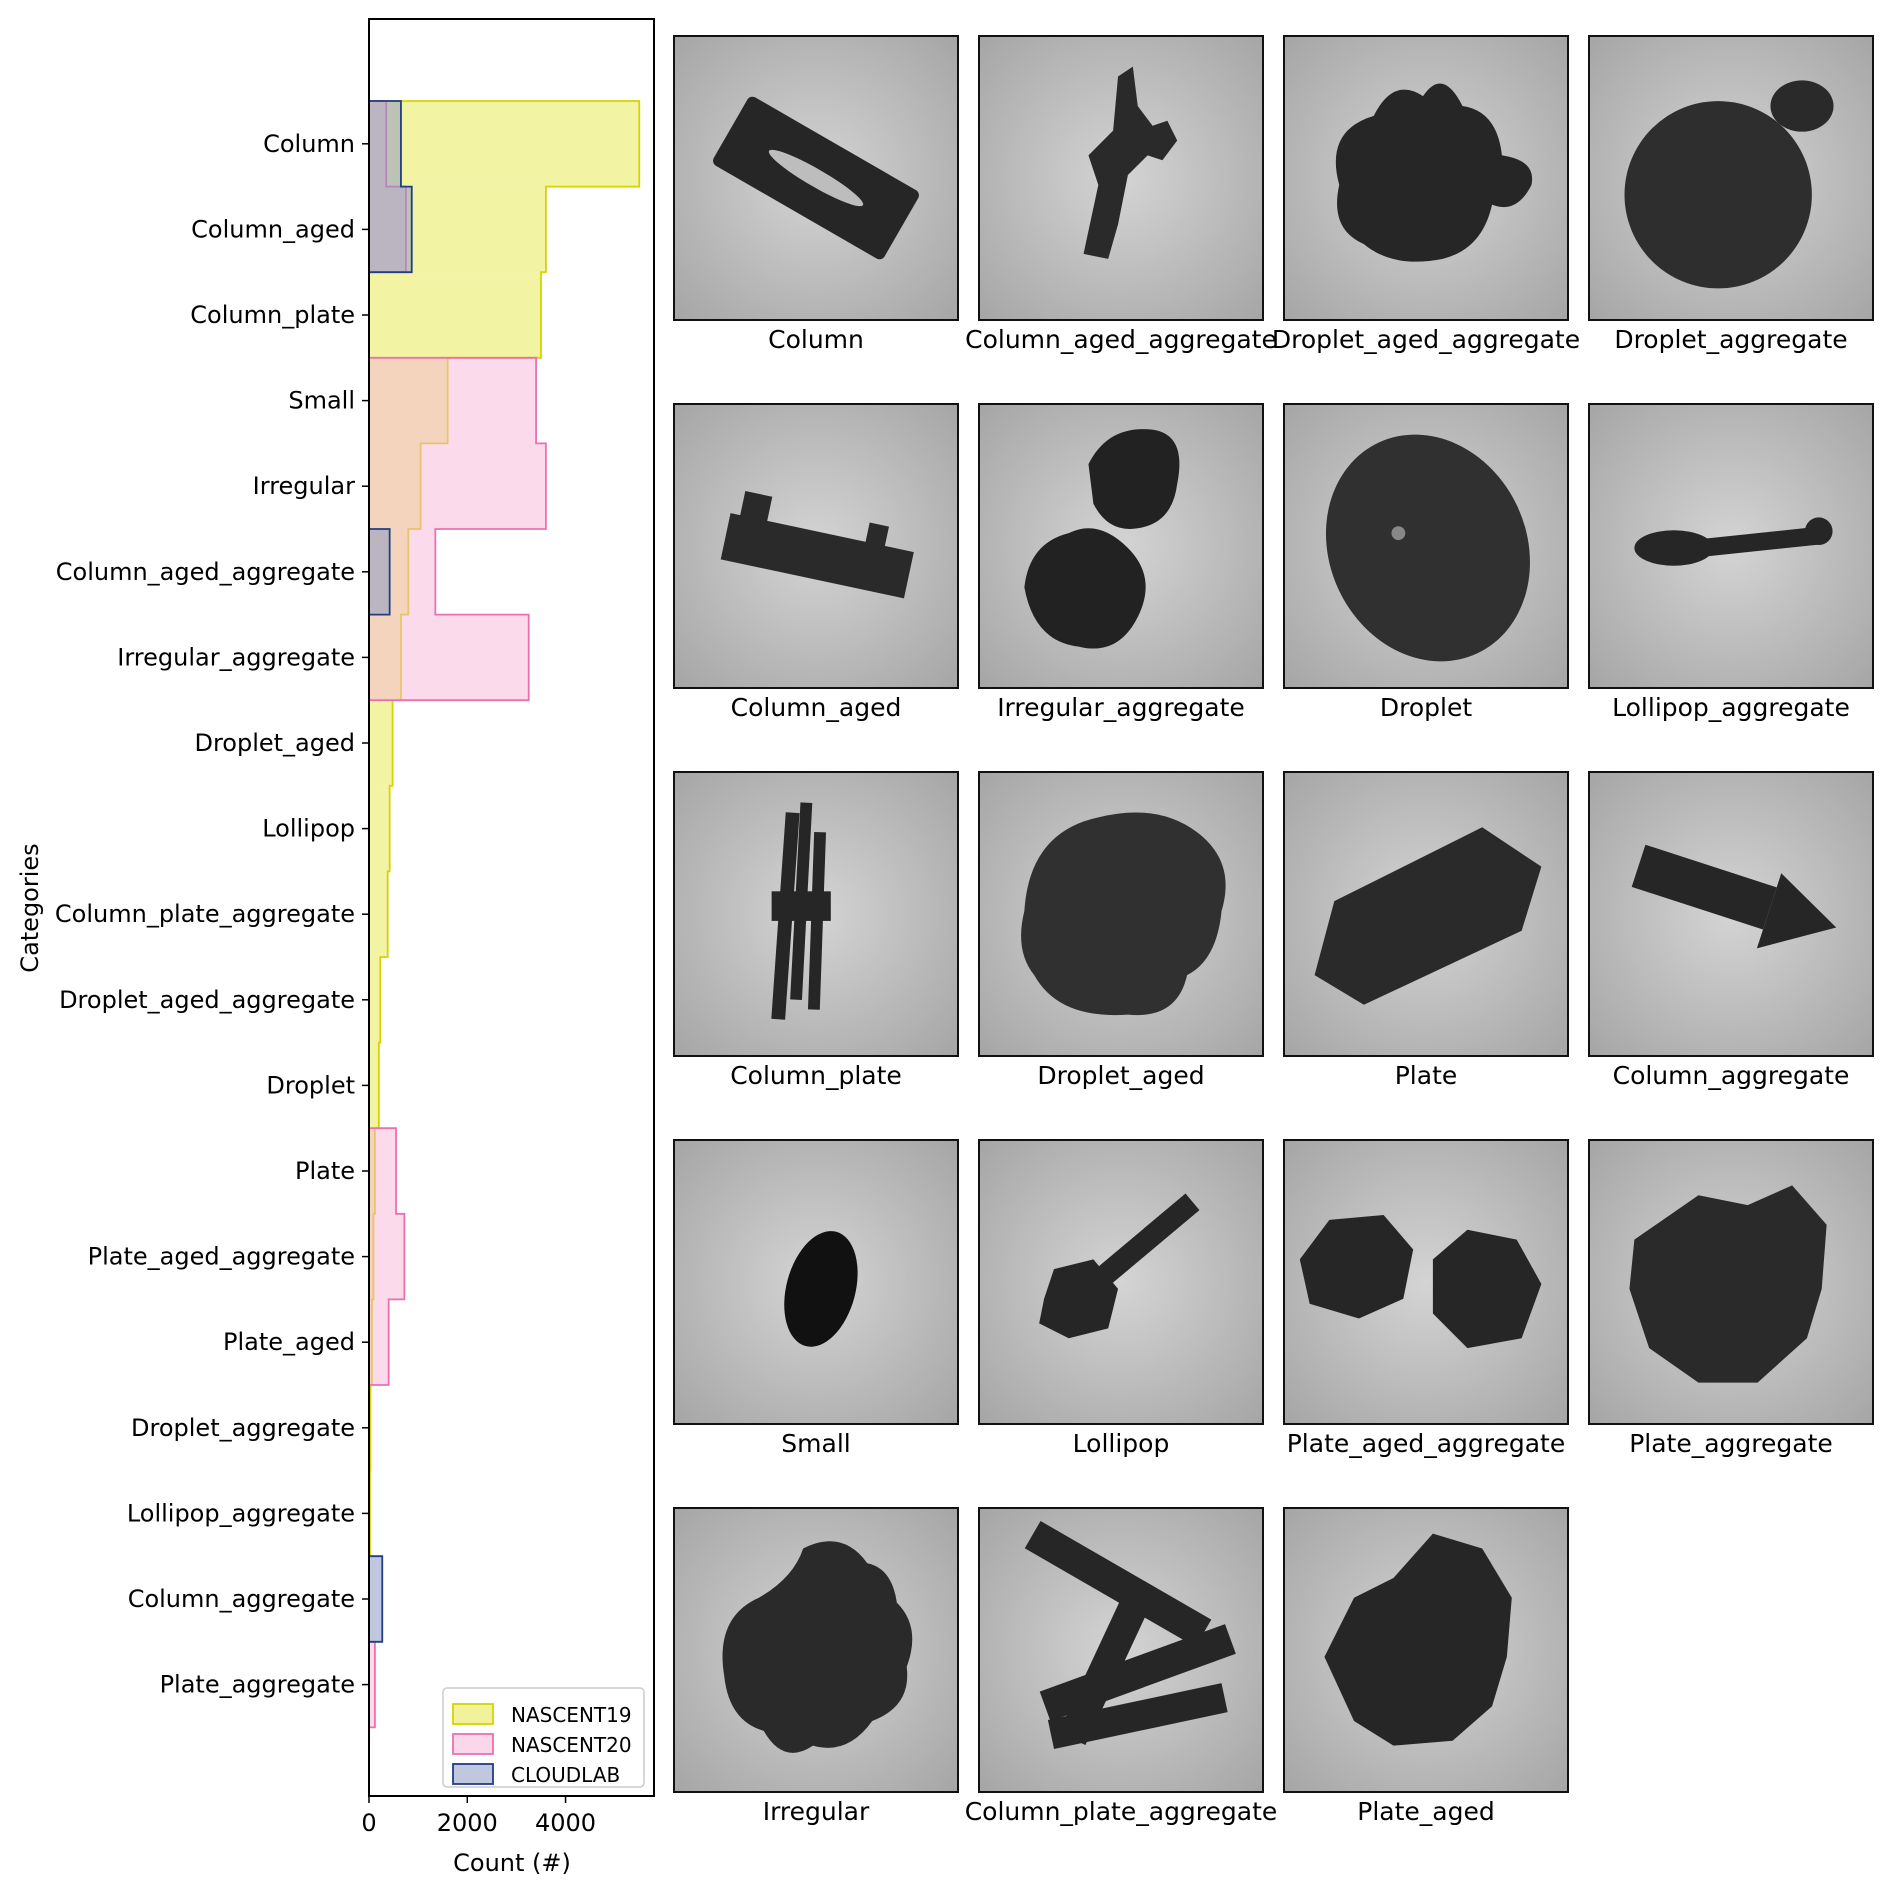 The image size is (1892, 1892). What do you see at coordinates (379, 1342) in the screenshot?
I see `bar-nascent20-plate_aged` at bounding box center [379, 1342].